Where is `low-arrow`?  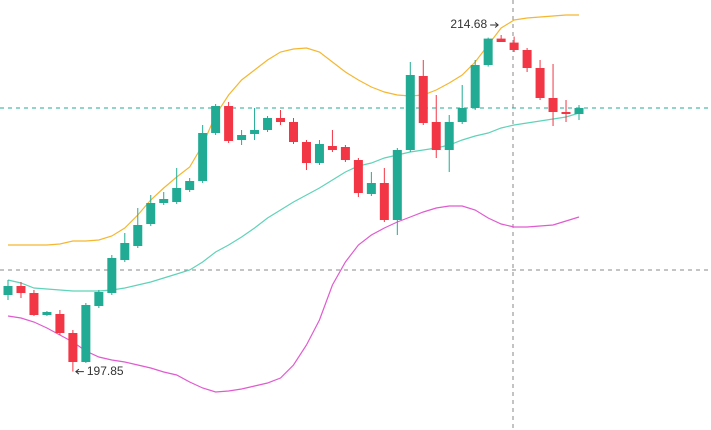
low-arrow is located at coordinates (79, 371).